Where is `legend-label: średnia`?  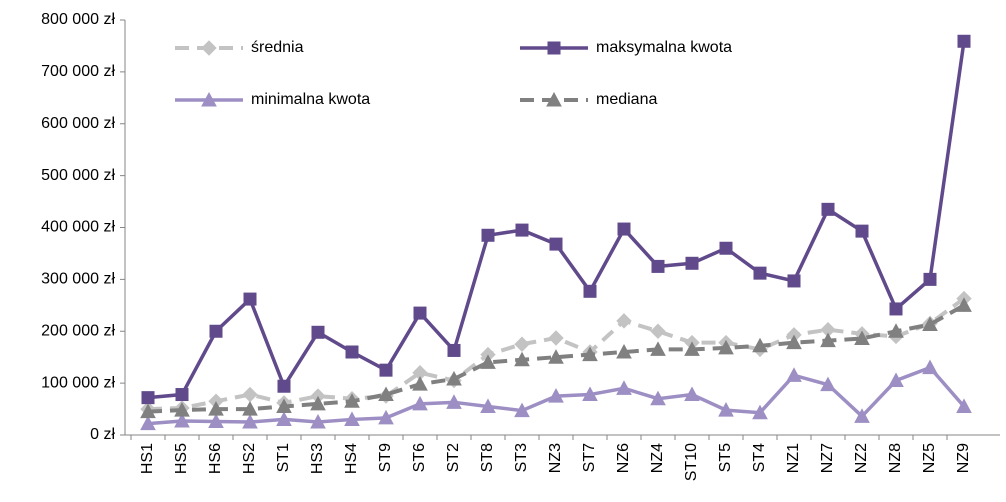 legend-label: średnia is located at coordinates (277, 47).